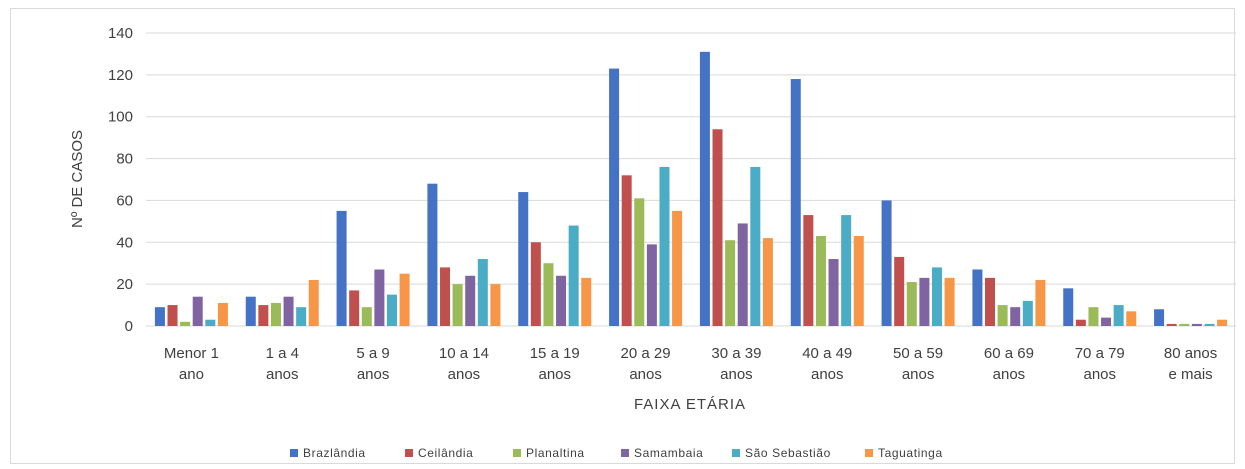 The height and width of the screenshot is (469, 1245). What do you see at coordinates (788, 453) in the screenshot?
I see `legend-label: São Sebastião` at bounding box center [788, 453].